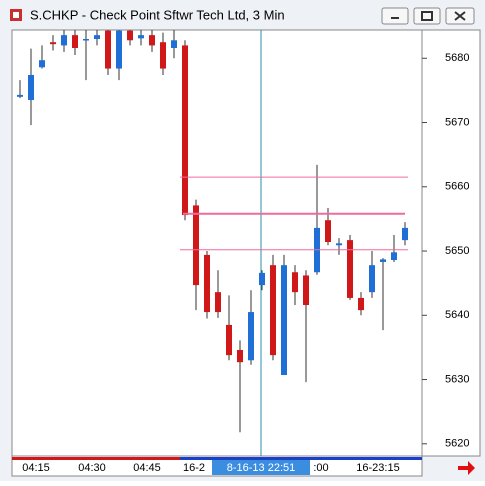 This screenshot has height=486, width=485. What do you see at coordinates (457, 251) in the screenshot?
I see `y-tick-label: 5650` at bounding box center [457, 251].